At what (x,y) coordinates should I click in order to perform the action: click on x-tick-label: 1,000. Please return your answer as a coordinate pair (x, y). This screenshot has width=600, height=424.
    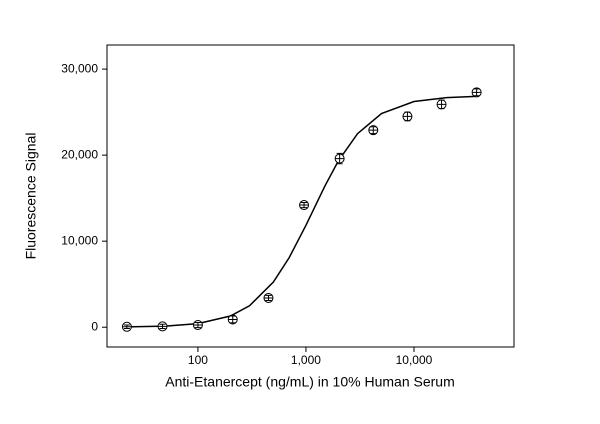
    Looking at the image, I should click on (306, 360).